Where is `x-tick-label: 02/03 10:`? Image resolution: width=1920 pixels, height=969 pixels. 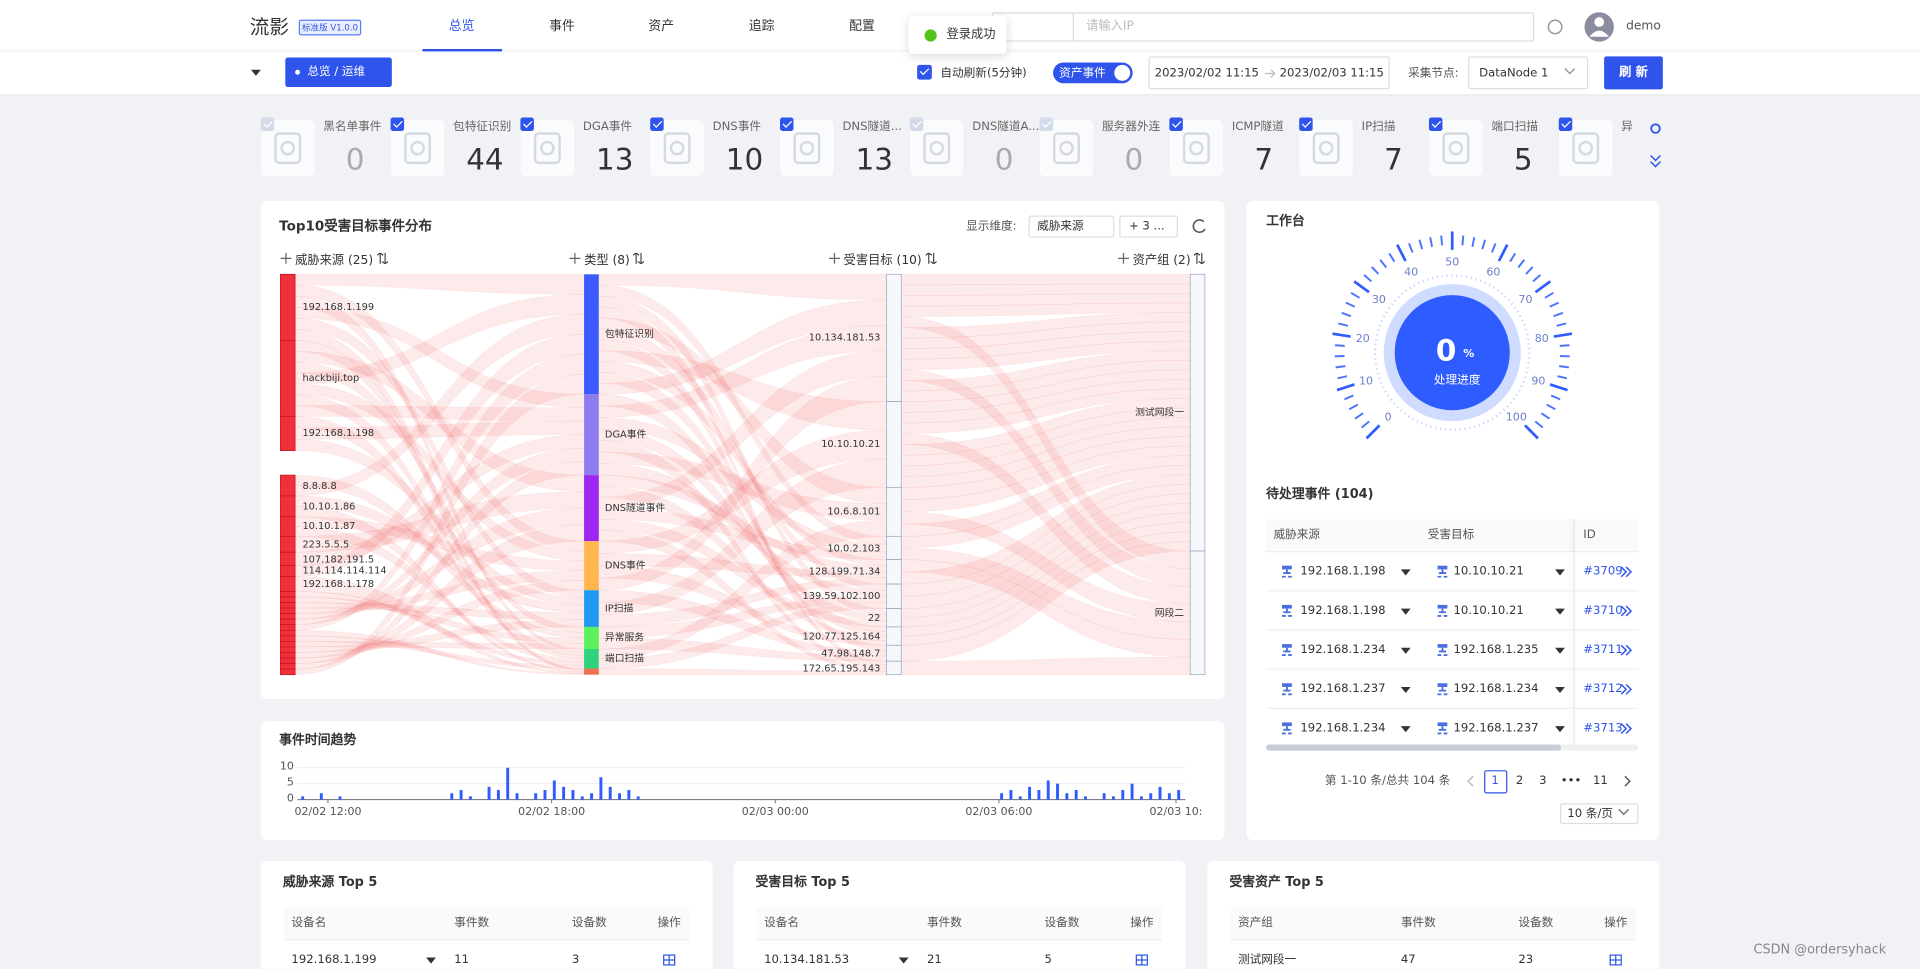 x-tick-label: 02/03 10: is located at coordinates (1176, 812).